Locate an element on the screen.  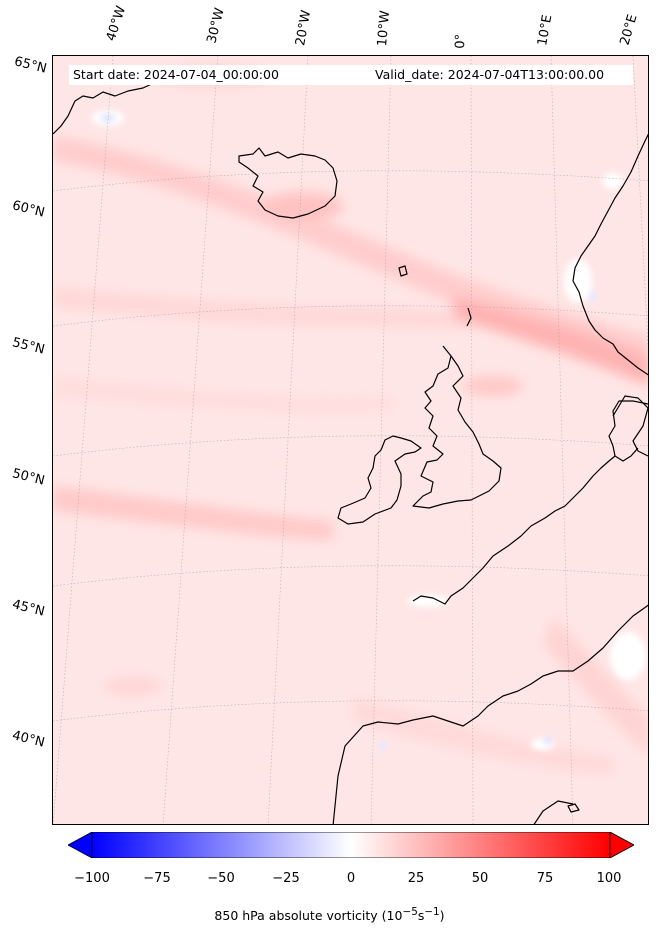
colorbar-extend-min is located at coordinates (80, 845).